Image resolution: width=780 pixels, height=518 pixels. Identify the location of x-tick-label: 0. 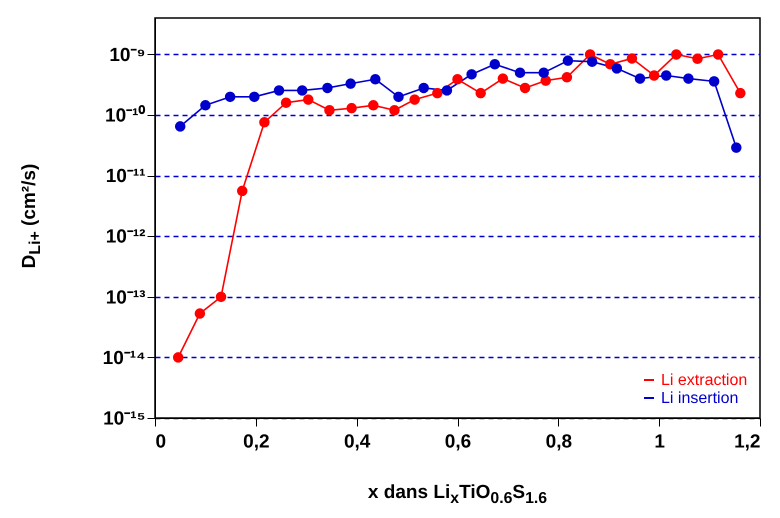
(161, 442).